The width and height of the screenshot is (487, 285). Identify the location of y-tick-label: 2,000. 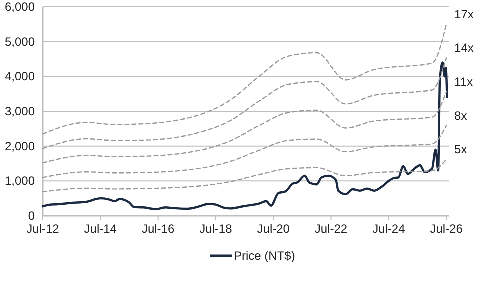
(20, 146).